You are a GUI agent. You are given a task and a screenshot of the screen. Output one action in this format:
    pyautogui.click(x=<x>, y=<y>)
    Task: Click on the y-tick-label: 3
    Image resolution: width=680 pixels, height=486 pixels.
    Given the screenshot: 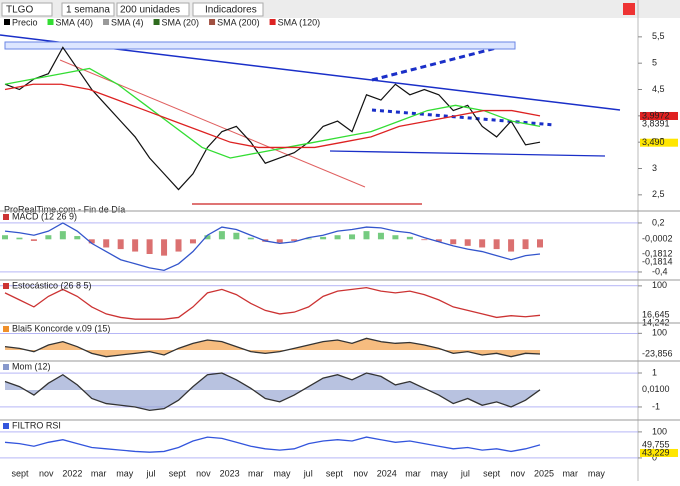 What is the action you would take?
    pyautogui.click(x=654, y=168)
    